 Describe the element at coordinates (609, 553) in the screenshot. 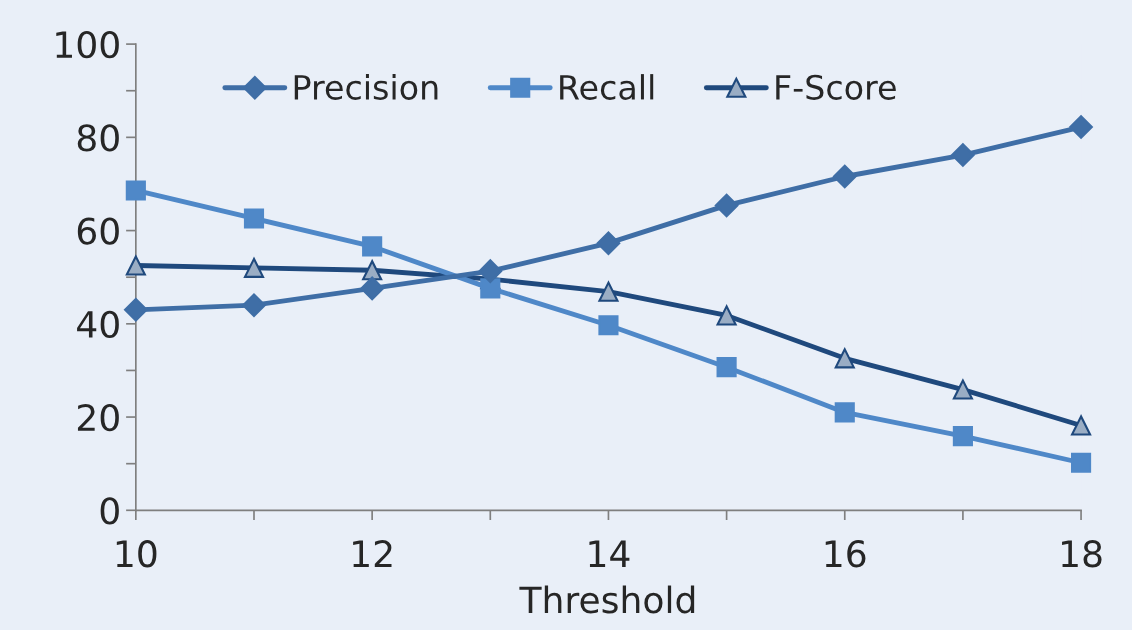

I see `x-tick-label: 14` at that location.